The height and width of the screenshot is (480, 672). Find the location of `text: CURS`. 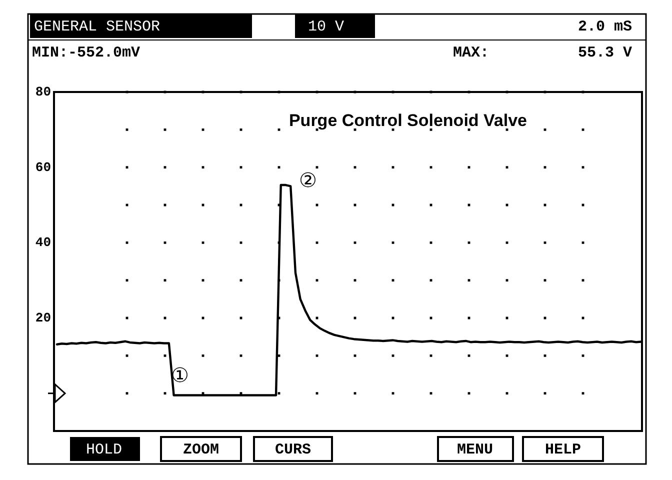

text: CURS is located at coordinates (293, 450).